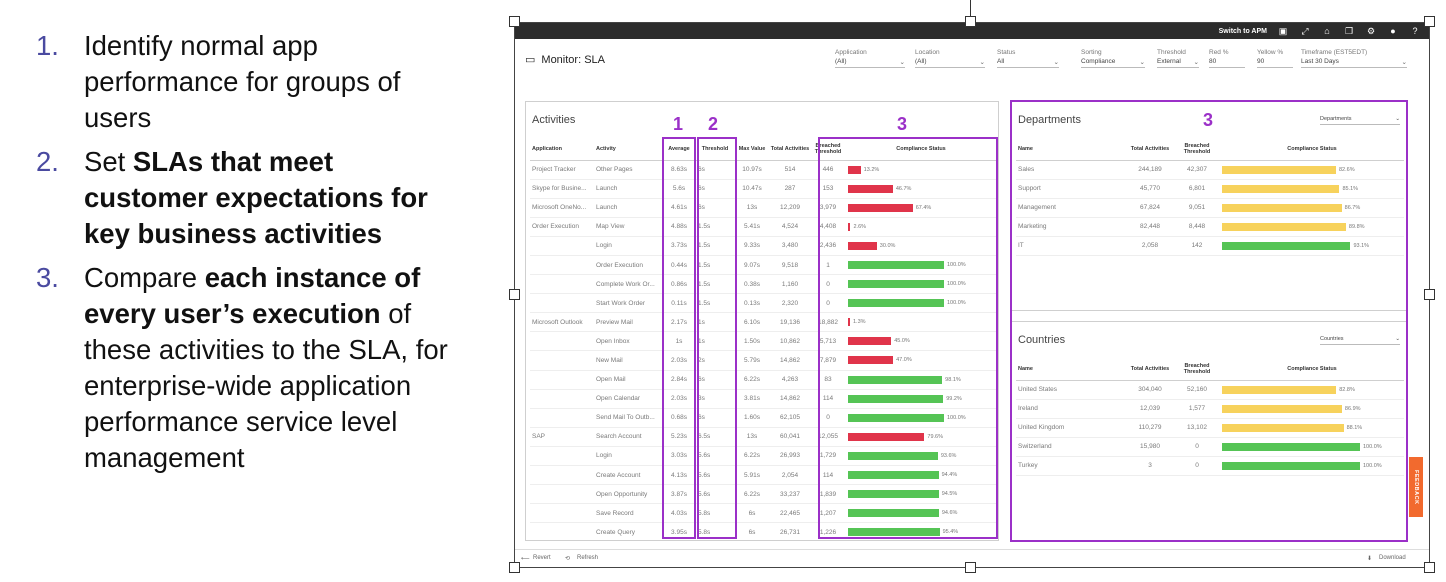  What do you see at coordinates (715, 265) in the screenshot?
I see `cell-thr: 1.5s` at bounding box center [715, 265].